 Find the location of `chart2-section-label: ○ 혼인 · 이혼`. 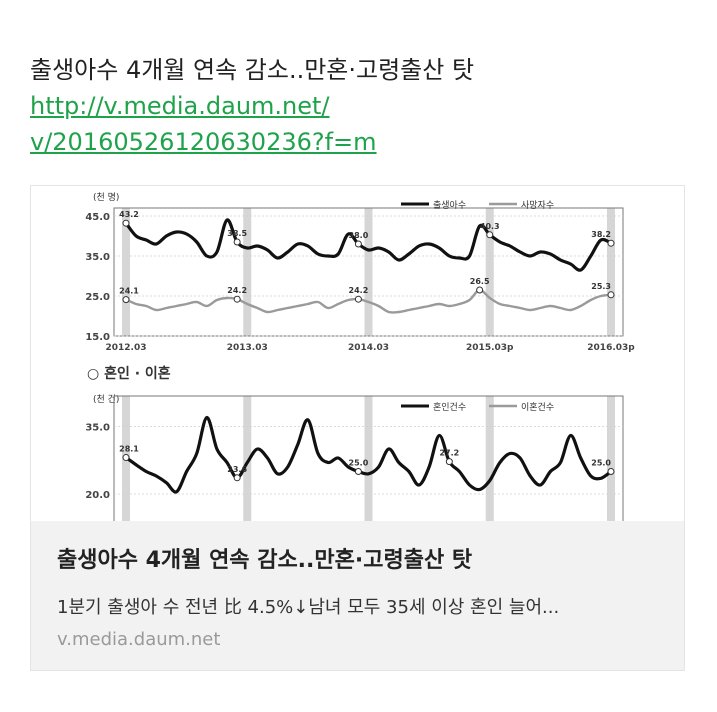

chart2-section-label: ○ 혼인 · 이혼 is located at coordinates (129, 373).